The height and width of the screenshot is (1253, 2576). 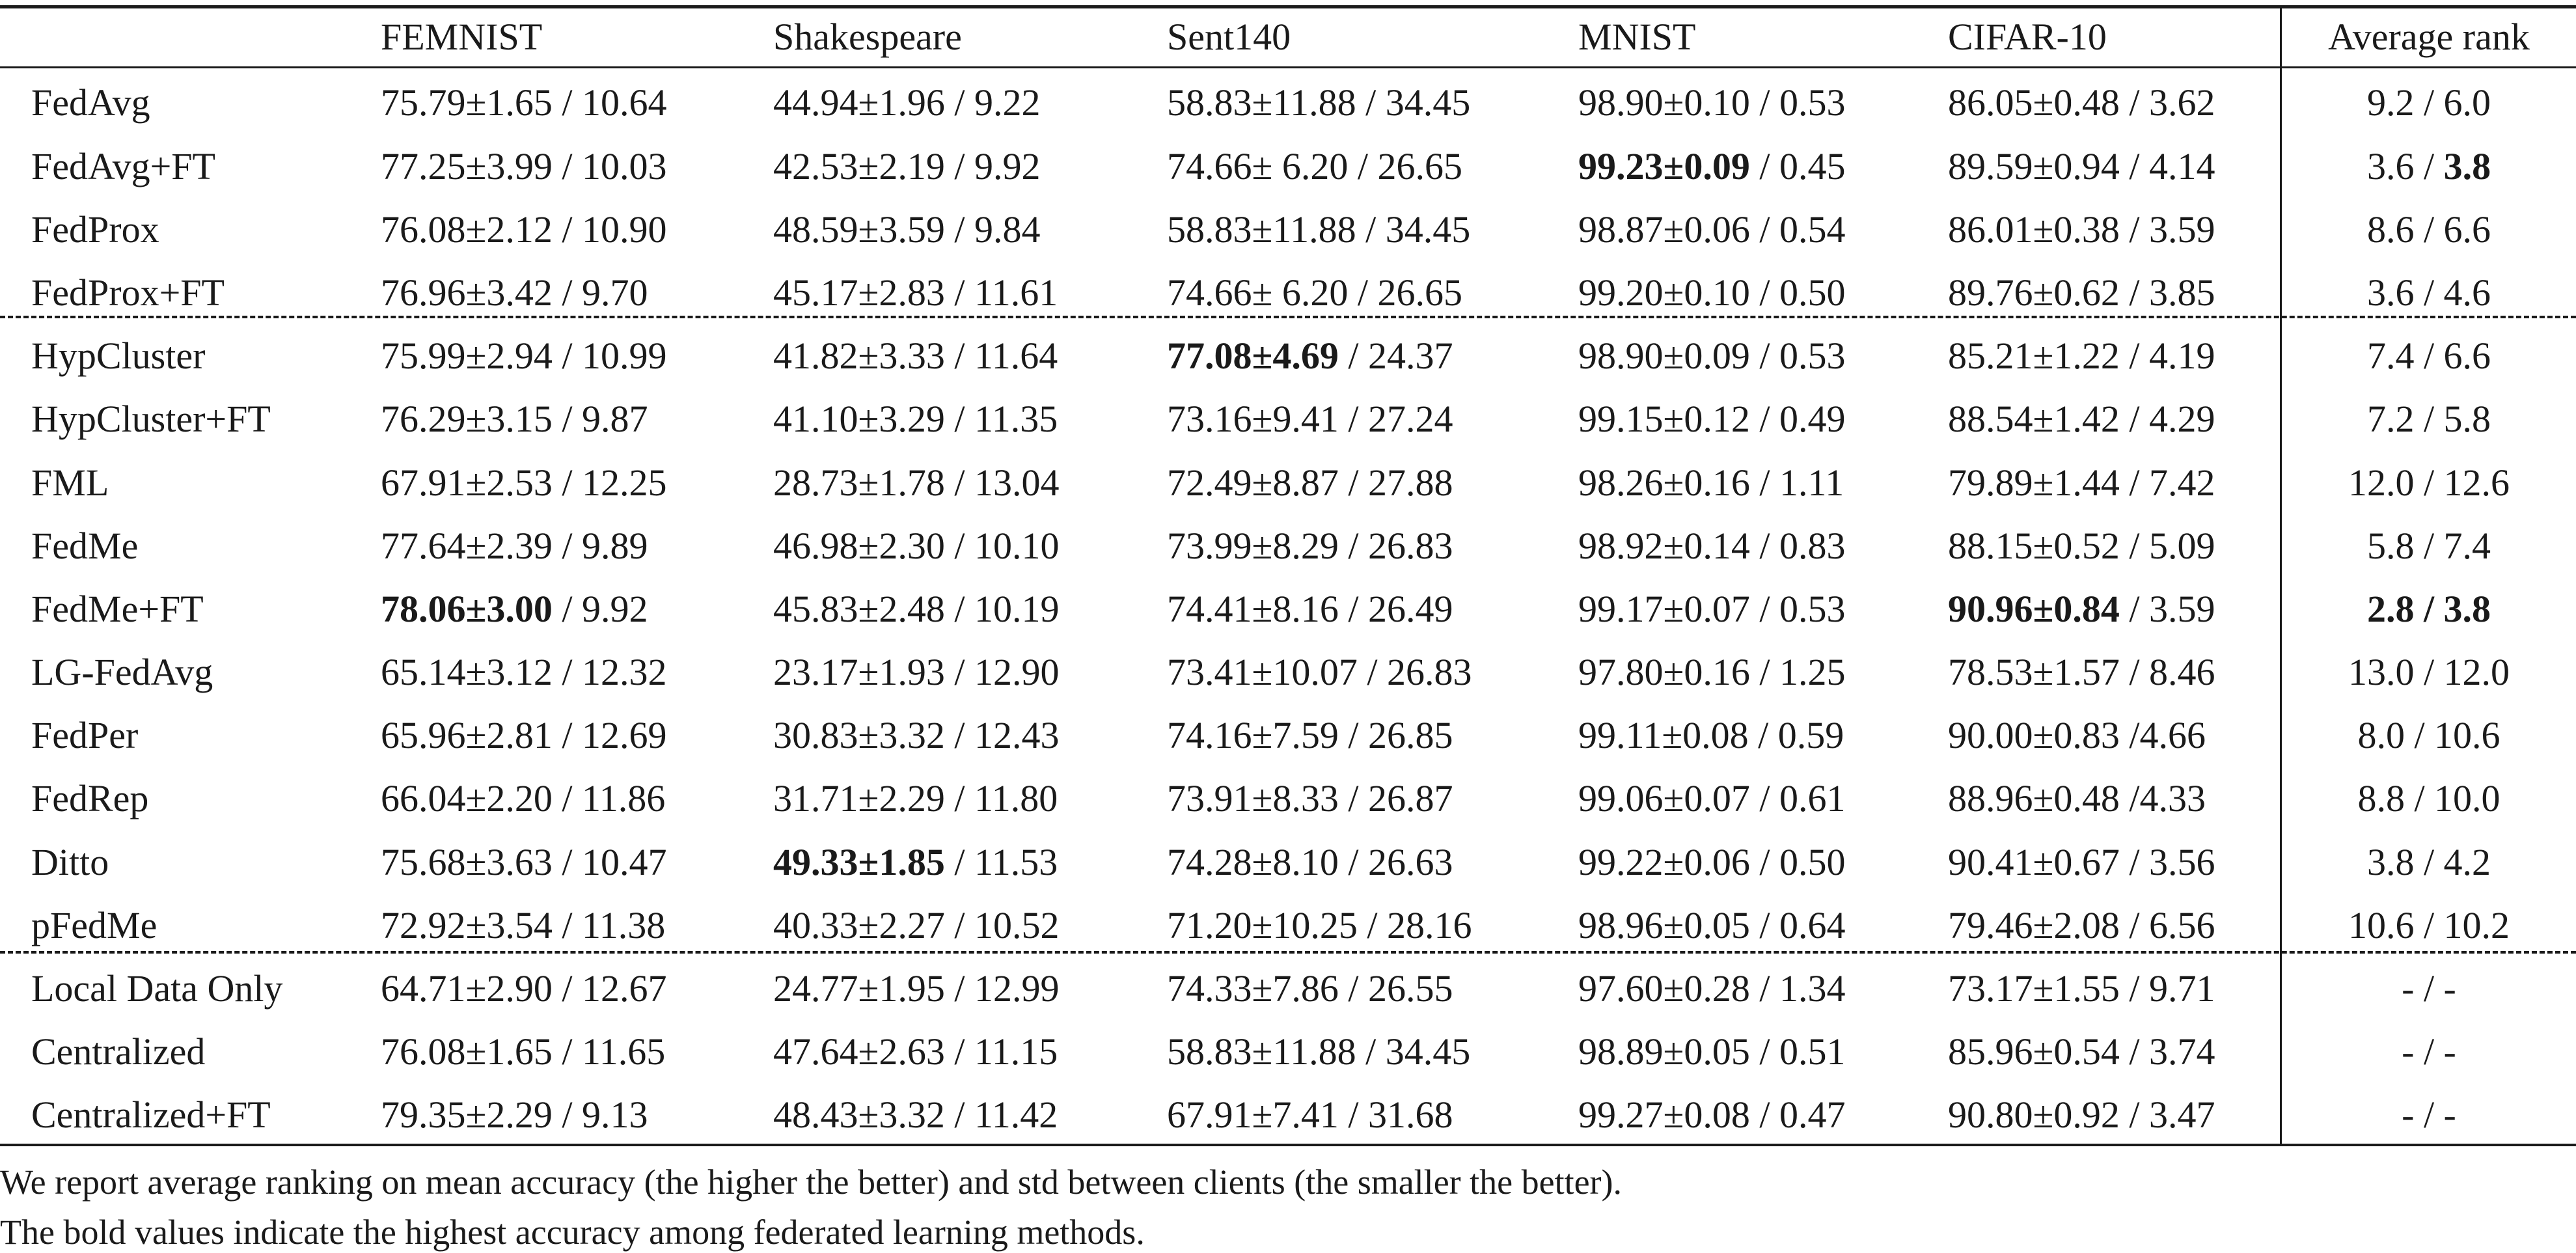 What do you see at coordinates (1320, 925) in the screenshot?
I see `cell-sent140: 71.20±10.25 / 28.16` at bounding box center [1320, 925].